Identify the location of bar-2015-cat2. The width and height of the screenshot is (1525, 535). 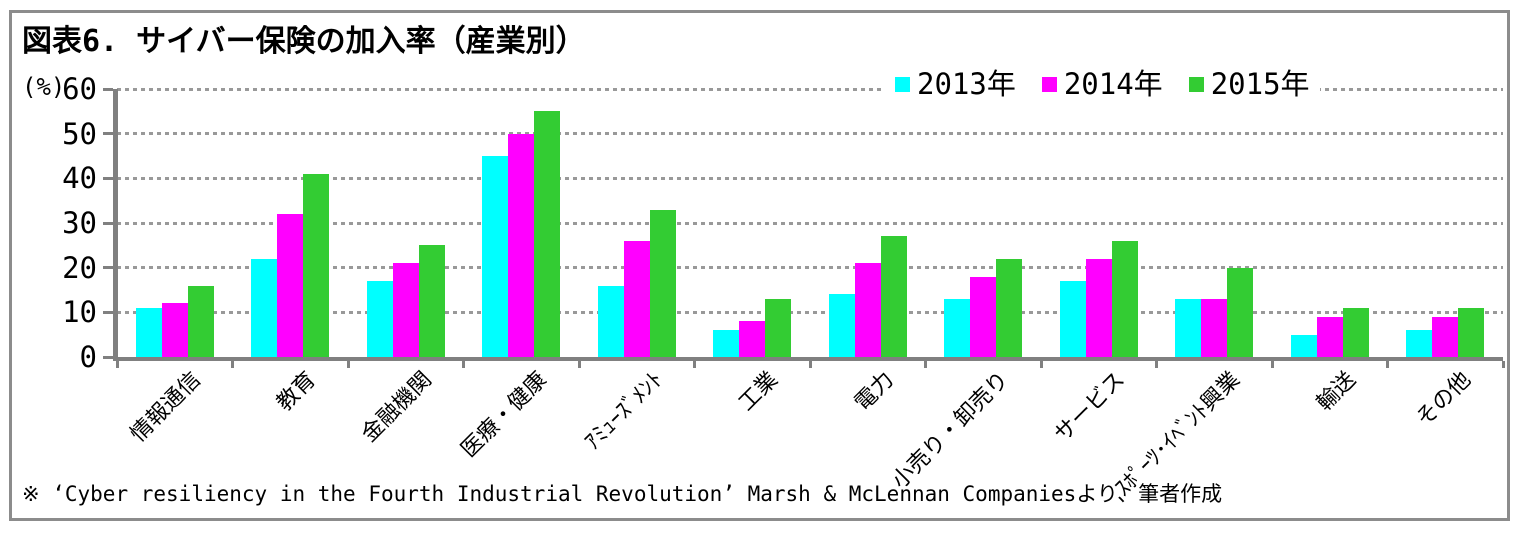
(316, 265).